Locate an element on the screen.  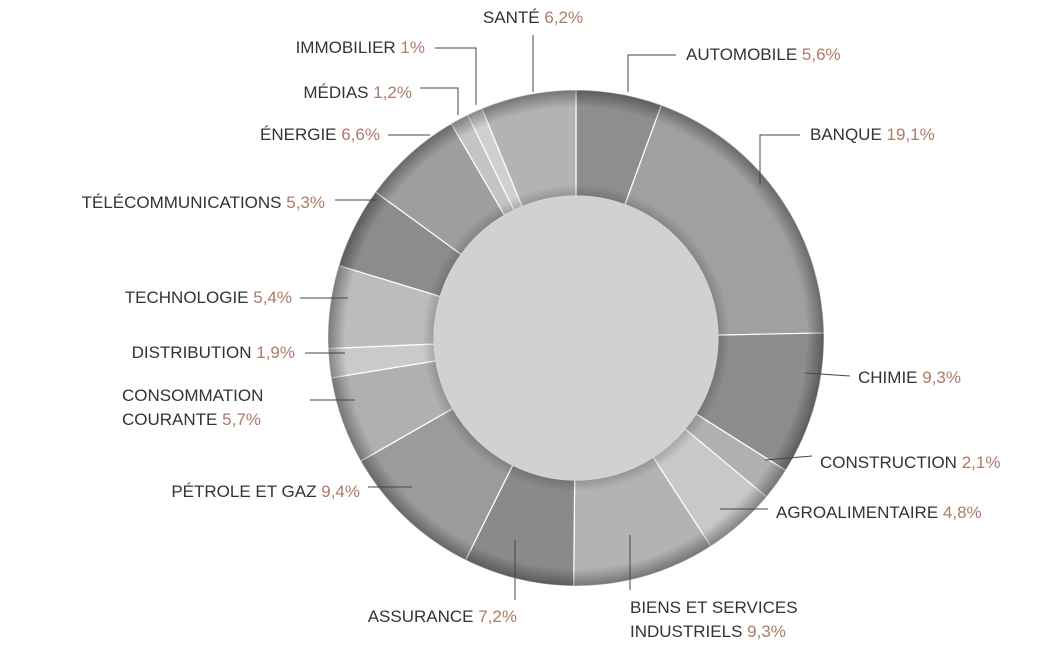
value-label: 1,9% is located at coordinates (275, 352).